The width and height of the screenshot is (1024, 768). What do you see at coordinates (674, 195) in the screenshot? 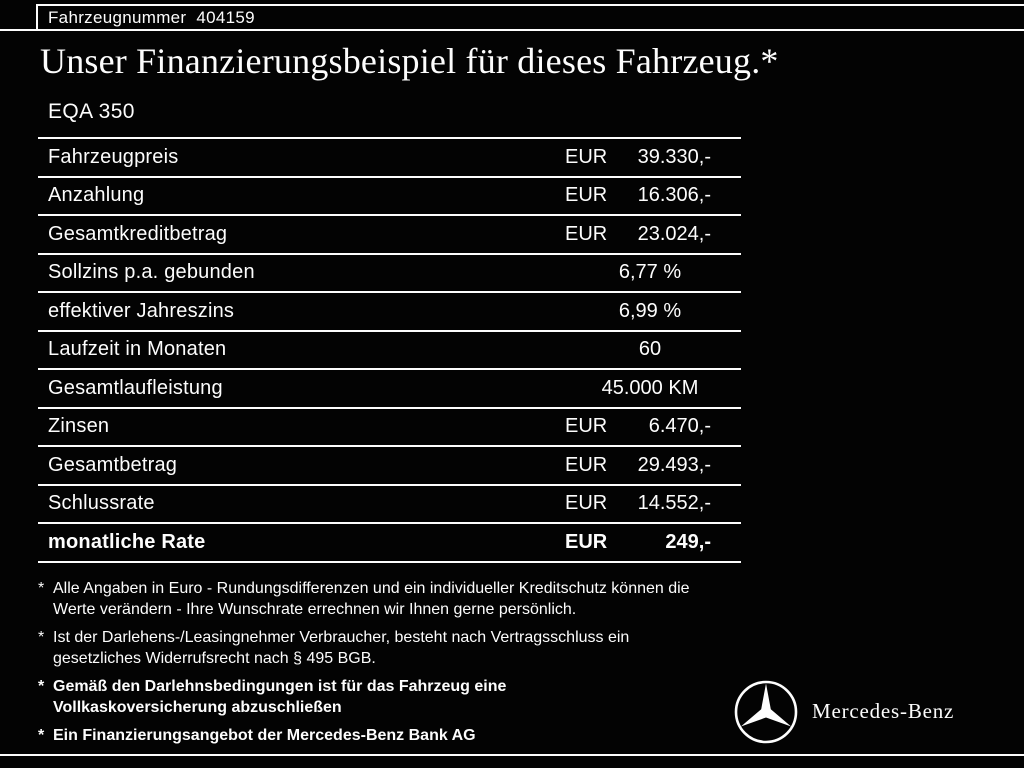
I see `row-value: 16.306,-` at bounding box center [674, 195].